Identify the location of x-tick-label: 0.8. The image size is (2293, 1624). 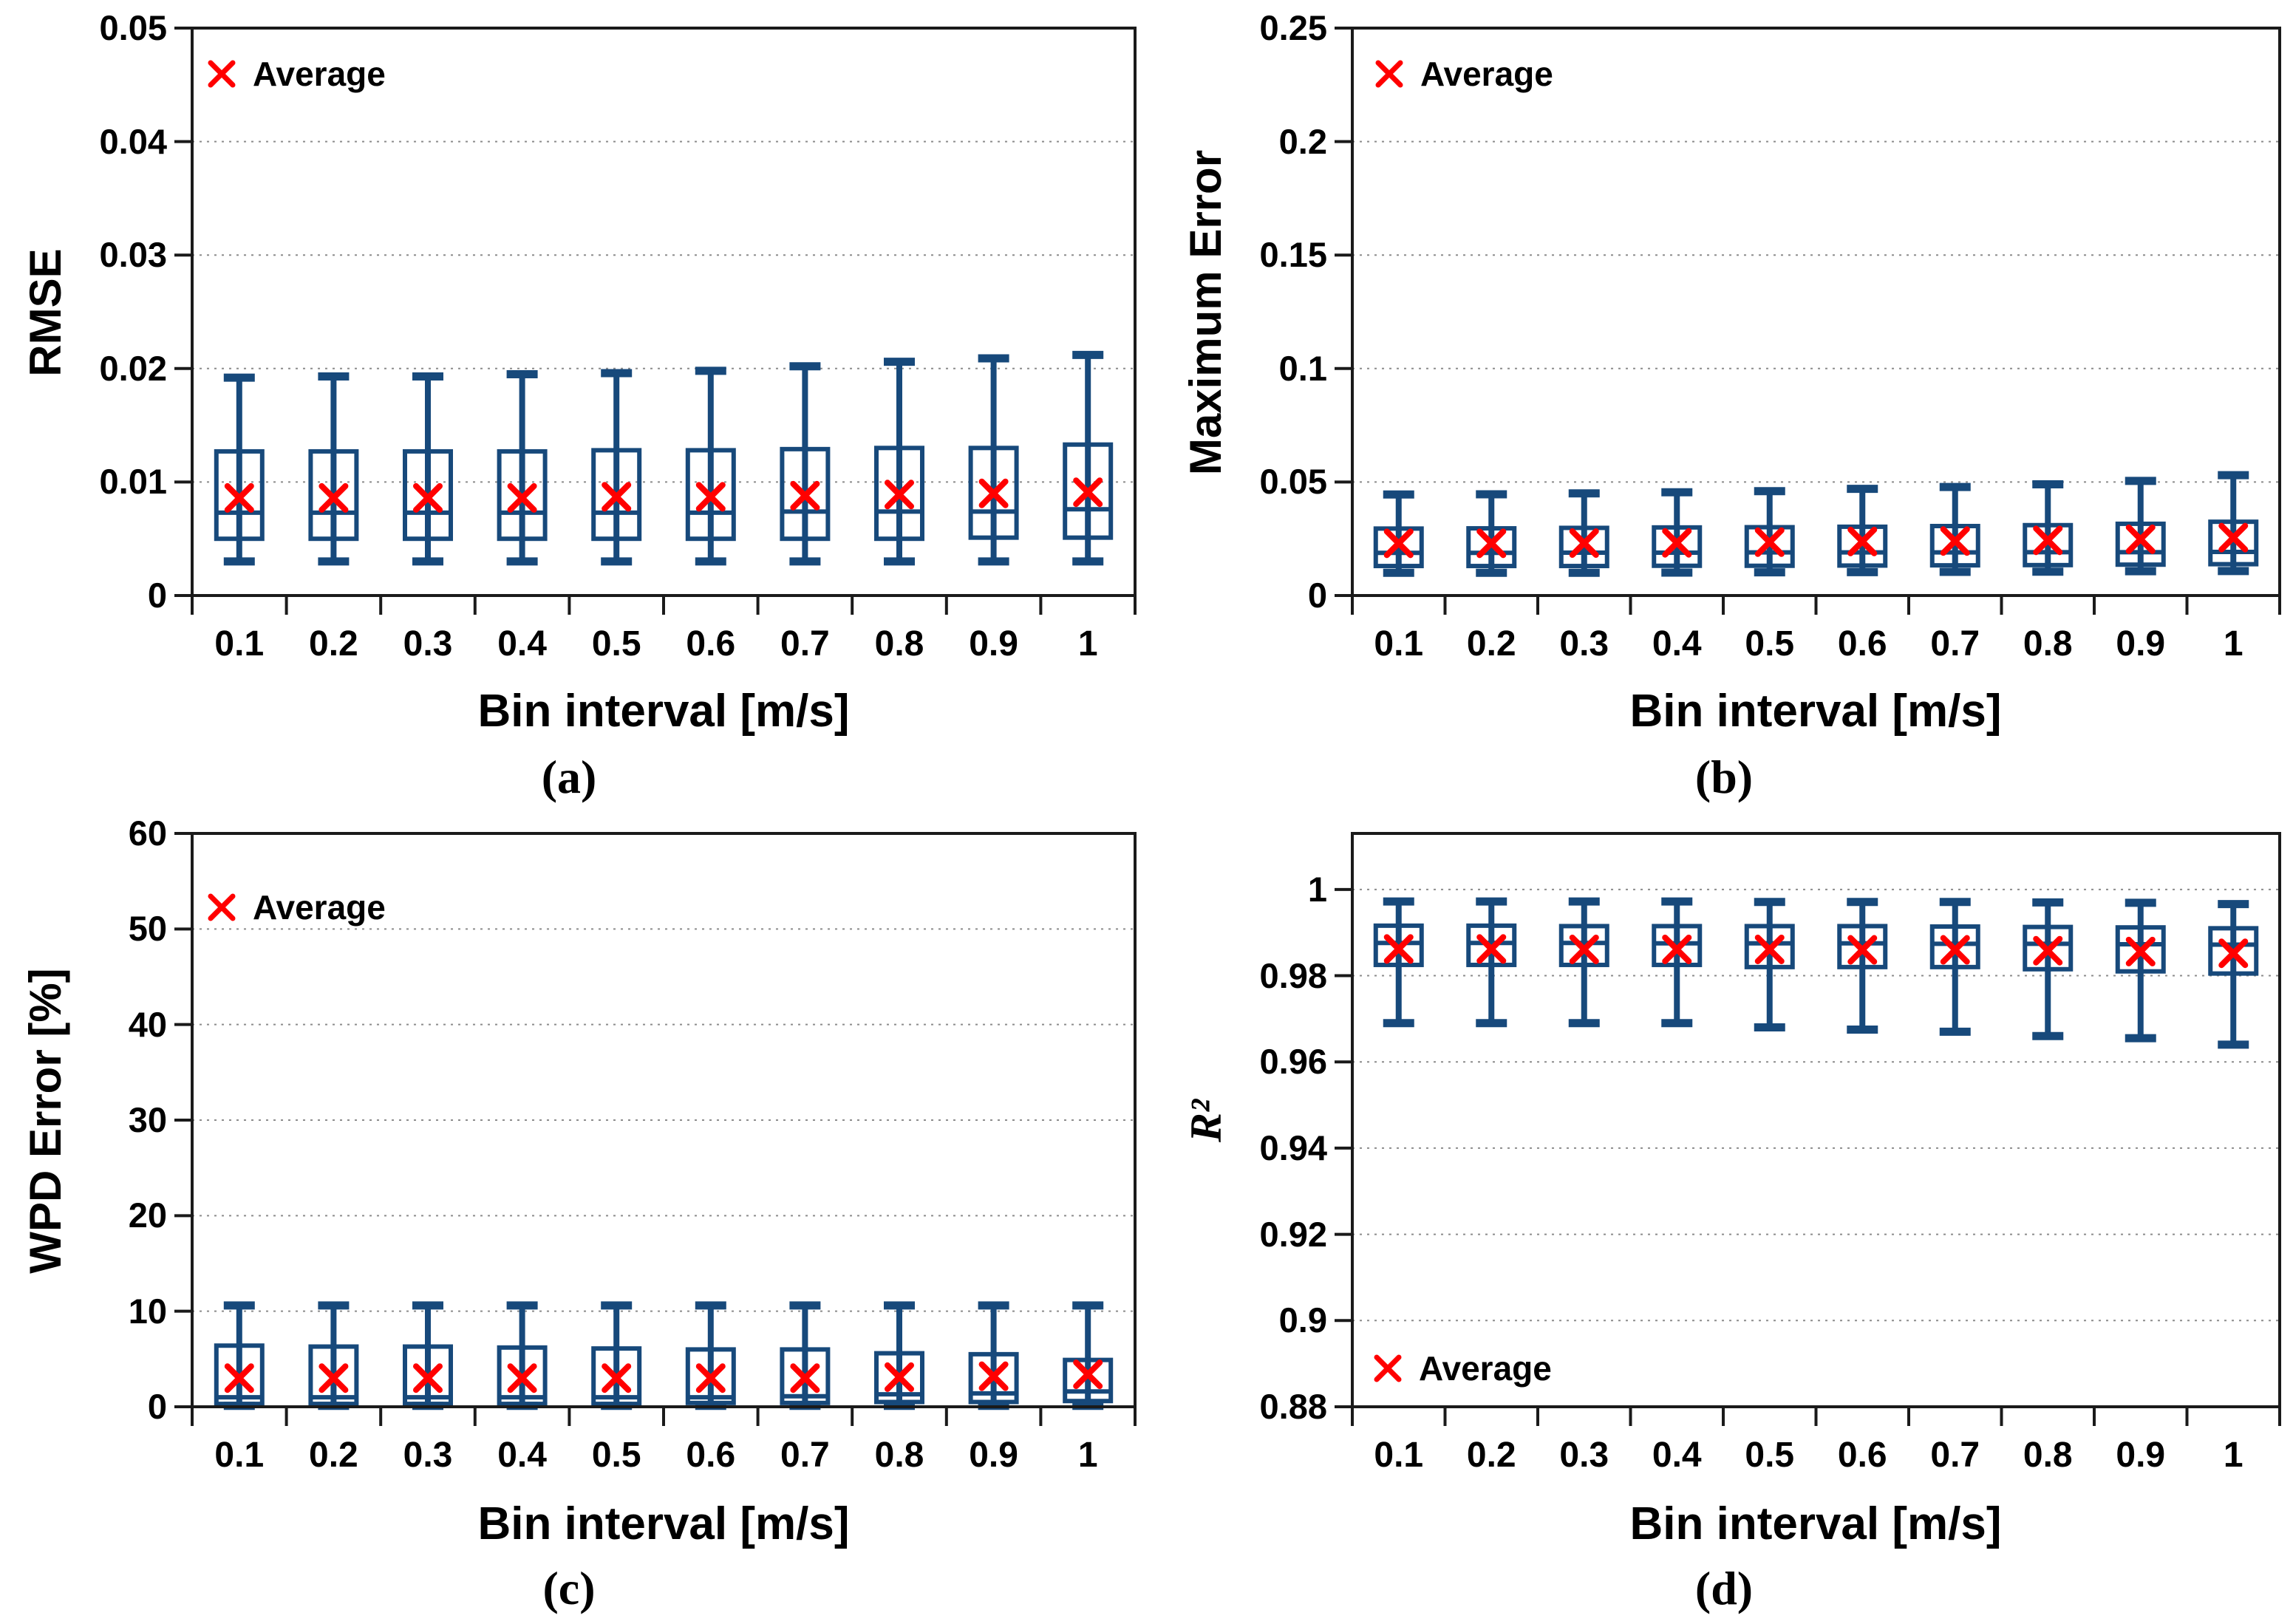
(899, 643).